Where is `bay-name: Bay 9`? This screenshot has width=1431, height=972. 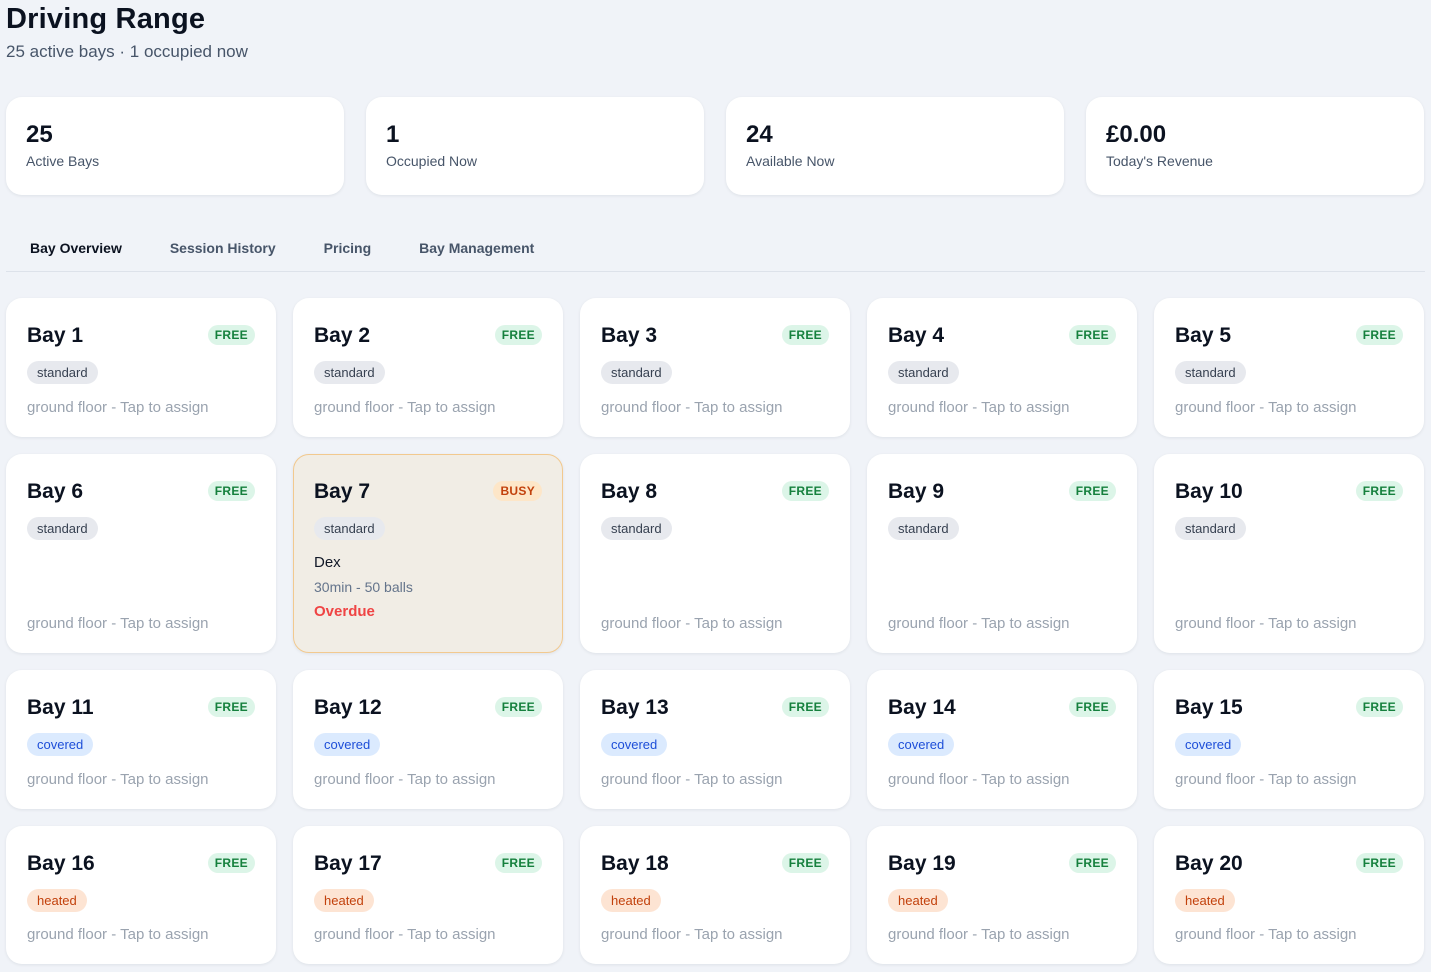
bay-name: Bay 9 is located at coordinates (916, 491).